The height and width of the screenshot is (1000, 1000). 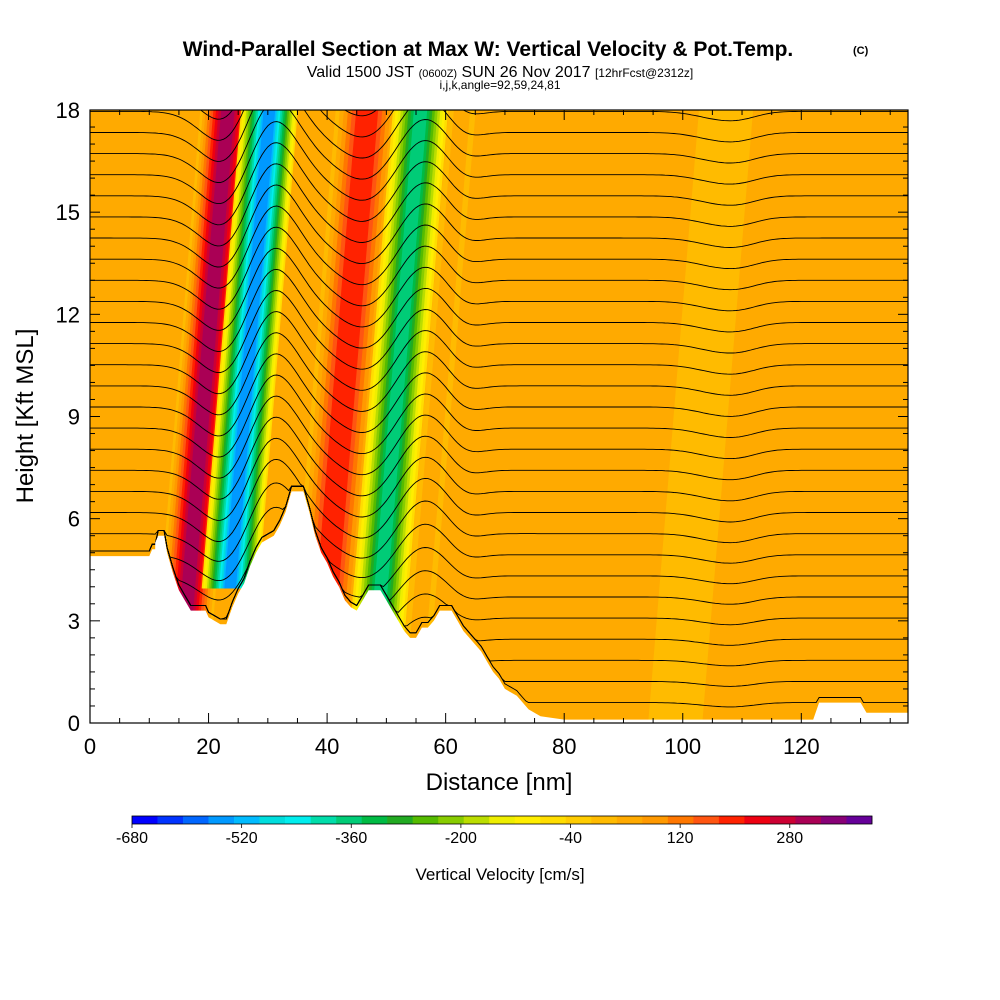 I want to click on subtitle-date: SUN 26 Nov 2017, so click(x=526, y=72).